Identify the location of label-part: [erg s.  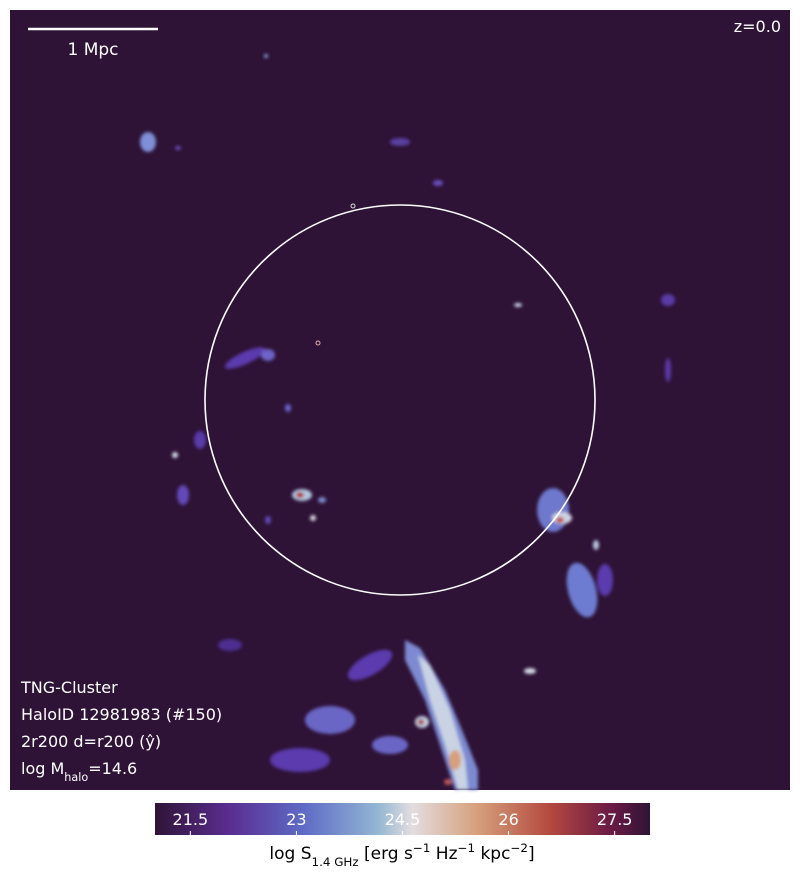
(386, 854).